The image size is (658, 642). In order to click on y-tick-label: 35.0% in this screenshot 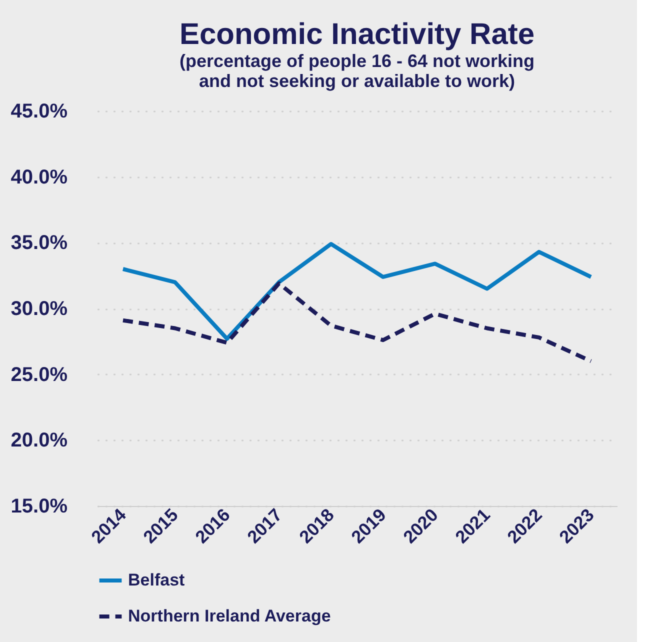, I will do `click(39, 243)`.